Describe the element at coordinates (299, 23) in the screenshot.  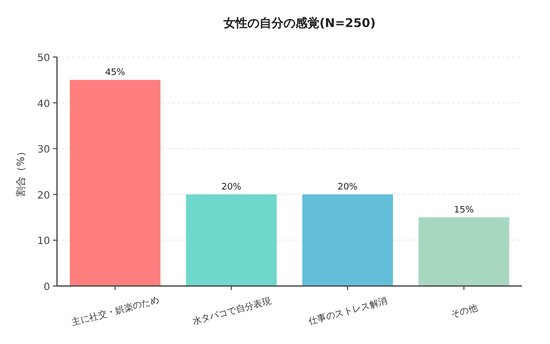
I see `chart-title: 女性の自分の感覚(N=250)` at that location.